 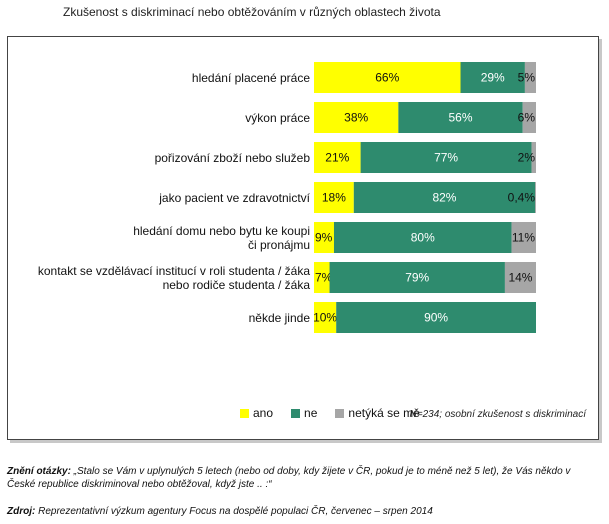 I want to click on data-label: 77%, so click(x=446, y=158).